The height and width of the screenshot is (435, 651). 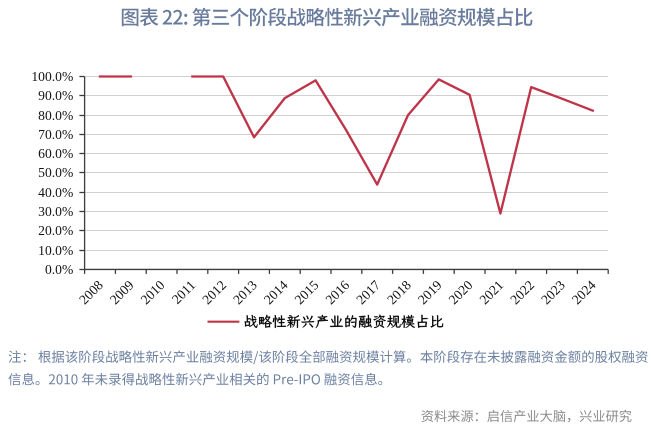 What do you see at coordinates (55, 192) in the screenshot?
I see `svg-text: 40.0%` at bounding box center [55, 192].